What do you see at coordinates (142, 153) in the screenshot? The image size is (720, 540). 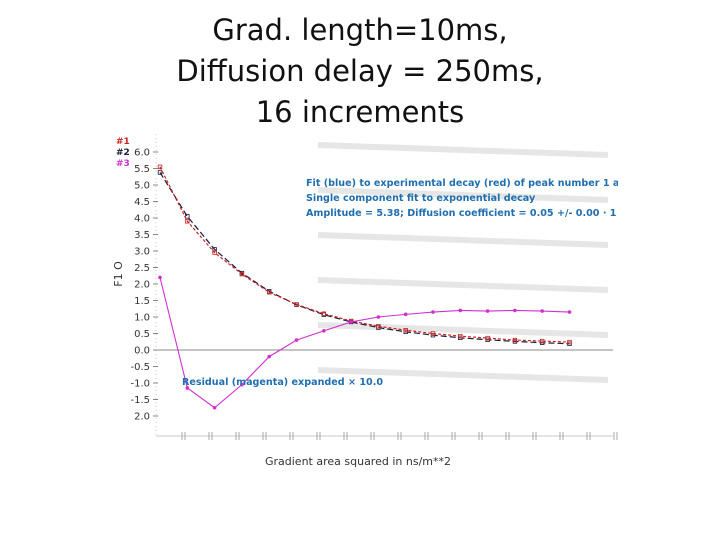 I see `y-tick-label: 6.0` at bounding box center [142, 153].